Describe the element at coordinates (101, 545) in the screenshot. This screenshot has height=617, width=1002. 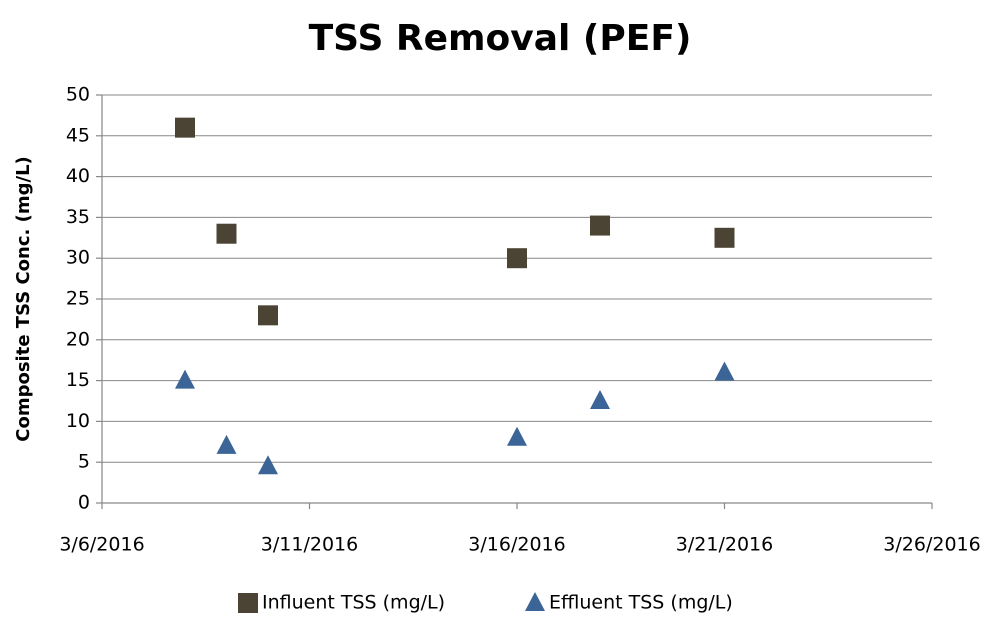
I see `x-tick-label: 3/6/2016` at that location.